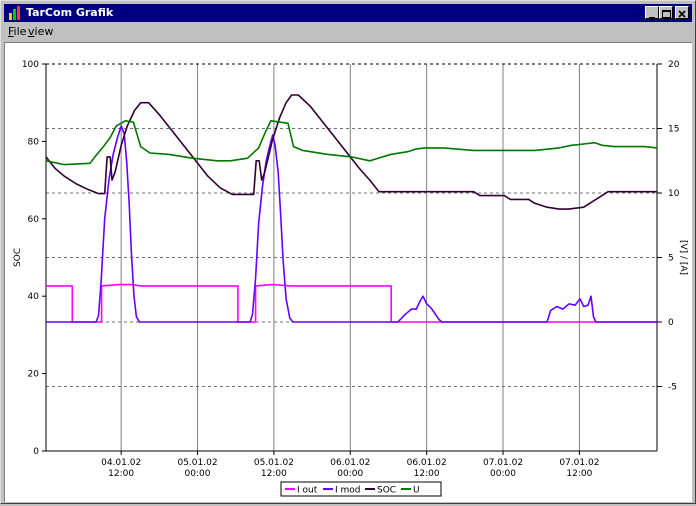  Describe the element at coordinates (671, 259) in the screenshot. I see `y2-tick-label: 5` at that location.